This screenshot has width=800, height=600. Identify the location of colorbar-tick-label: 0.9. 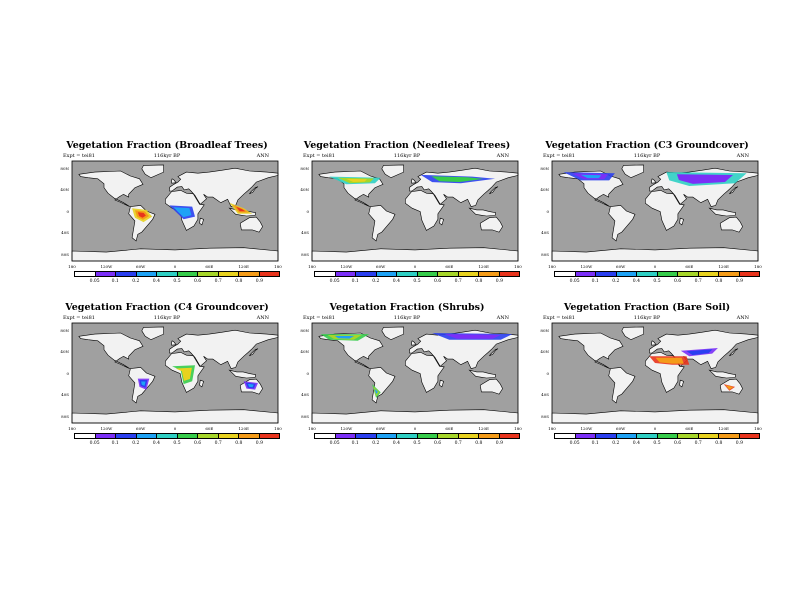
(739, 443).